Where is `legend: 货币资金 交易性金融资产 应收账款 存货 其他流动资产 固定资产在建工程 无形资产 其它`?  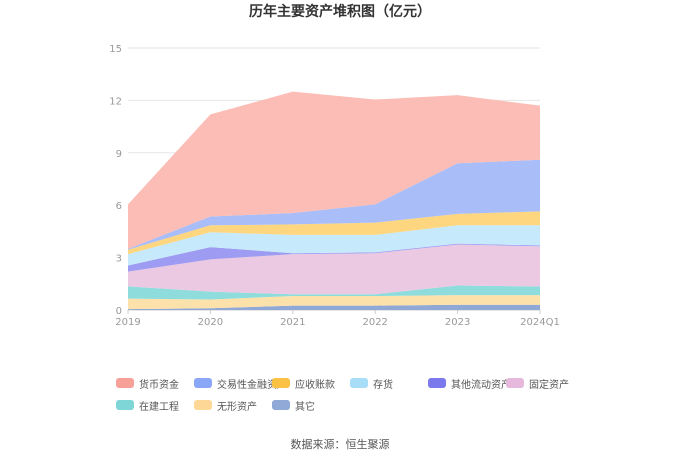 legend: 货币资金 交易性金融资产 应收账款 存货 其他流动资产 固定资产在建工程 无形资产 其它 is located at coordinates (351, 394).